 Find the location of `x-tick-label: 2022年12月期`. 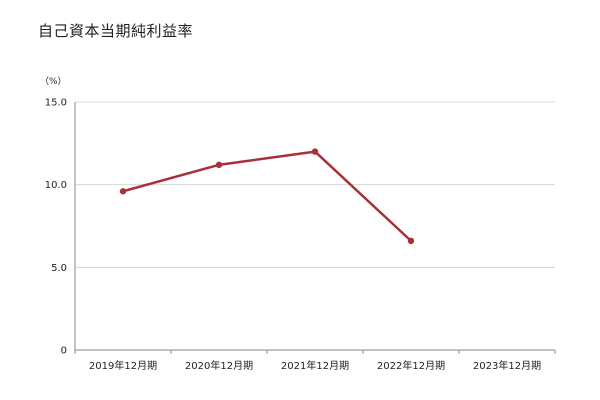

x-tick-label: 2022年12月期 is located at coordinates (411, 365).